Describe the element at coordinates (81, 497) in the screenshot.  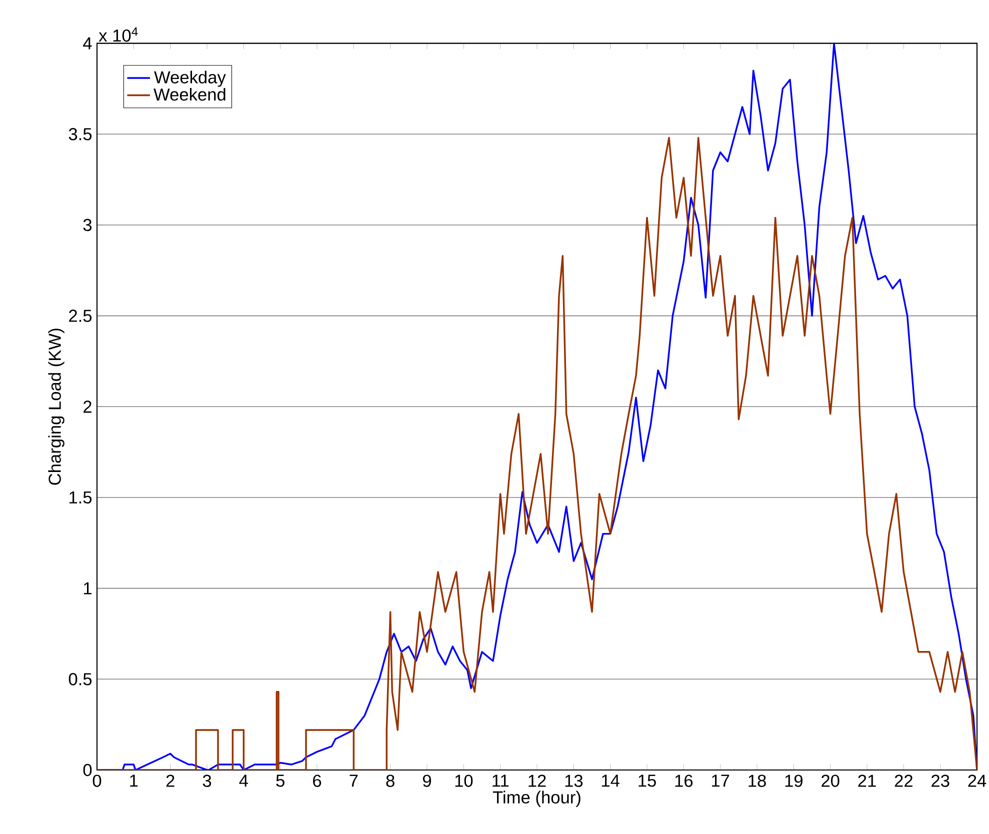
I see `y-tick-label: 1.5` at that location.